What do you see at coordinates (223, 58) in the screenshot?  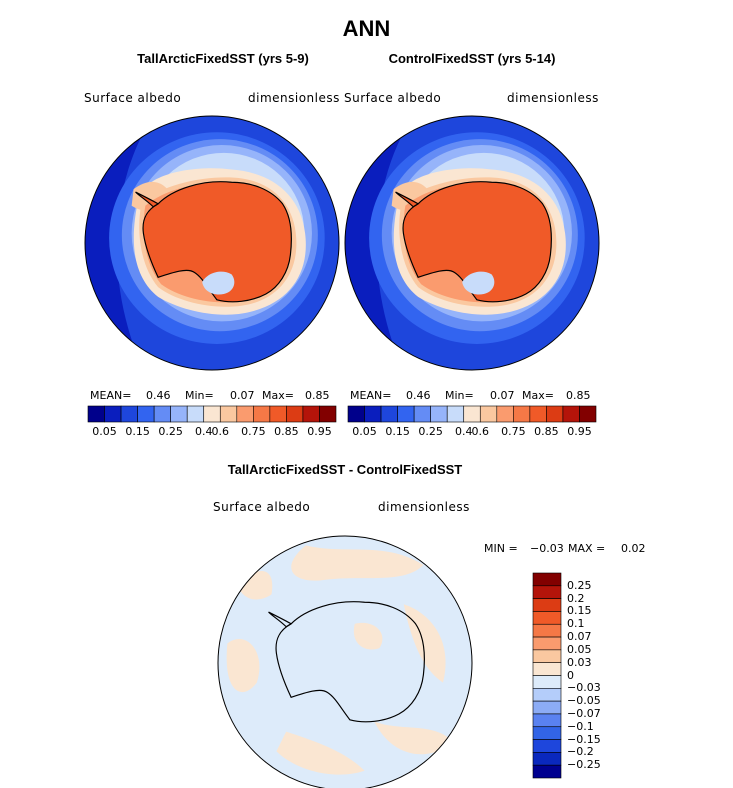 I see `left-panel-title: TallArcticFixedSST (yrs 5-9)` at bounding box center [223, 58].